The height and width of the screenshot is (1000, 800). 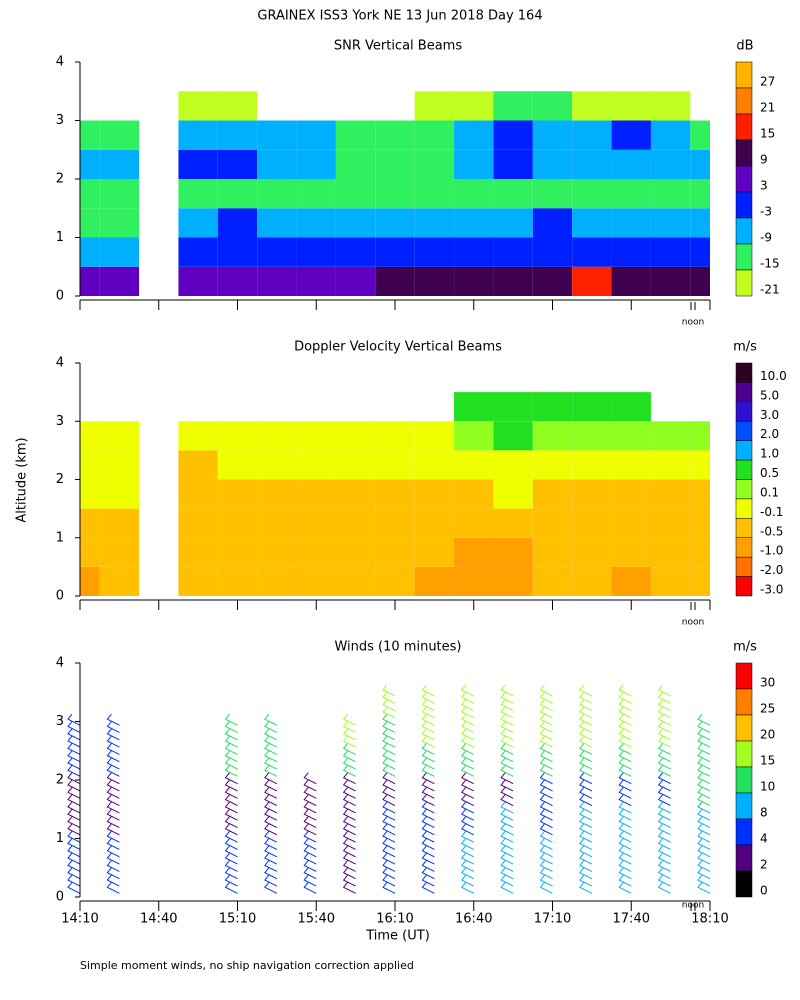 What do you see at coordinates (769, 395) in the screenshot?
I see `colorbar-label: 5.0` at bounding box center [769, 395].